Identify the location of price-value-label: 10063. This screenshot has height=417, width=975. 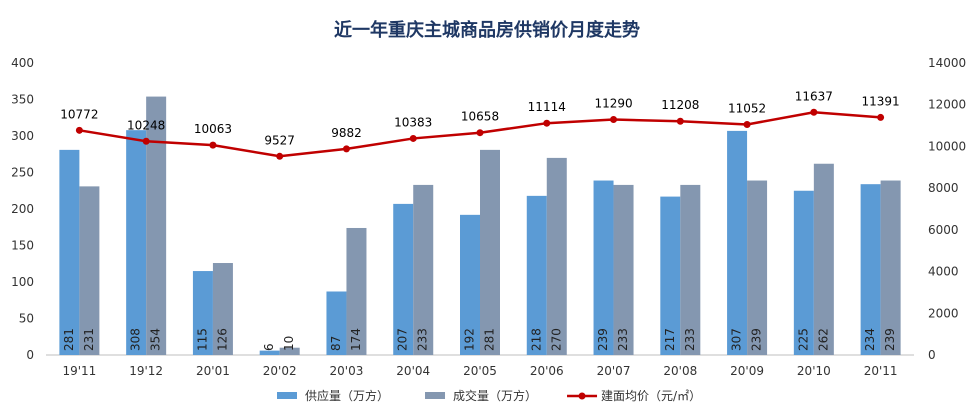
(213, 129).